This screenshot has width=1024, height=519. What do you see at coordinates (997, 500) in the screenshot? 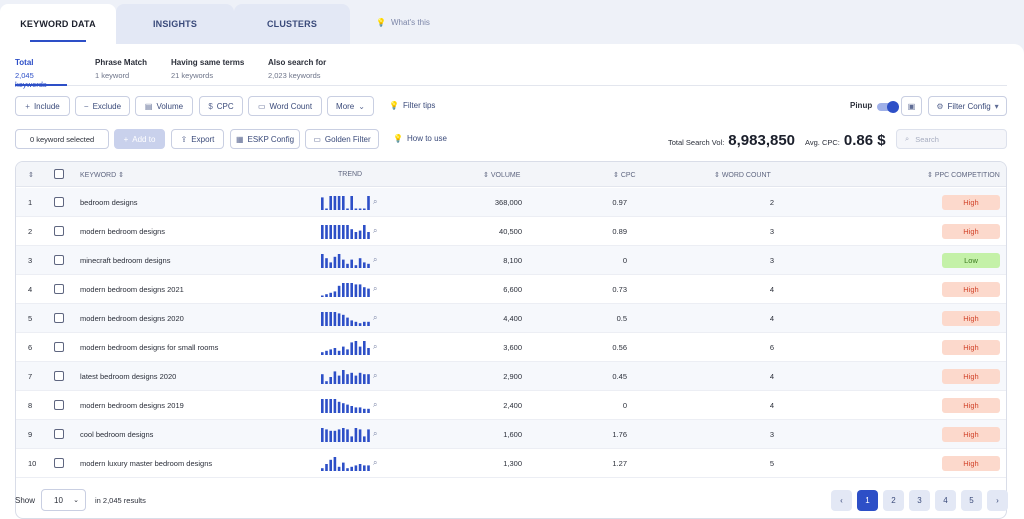
I see `next-page-button: ›` at bounding box center [997, 500].